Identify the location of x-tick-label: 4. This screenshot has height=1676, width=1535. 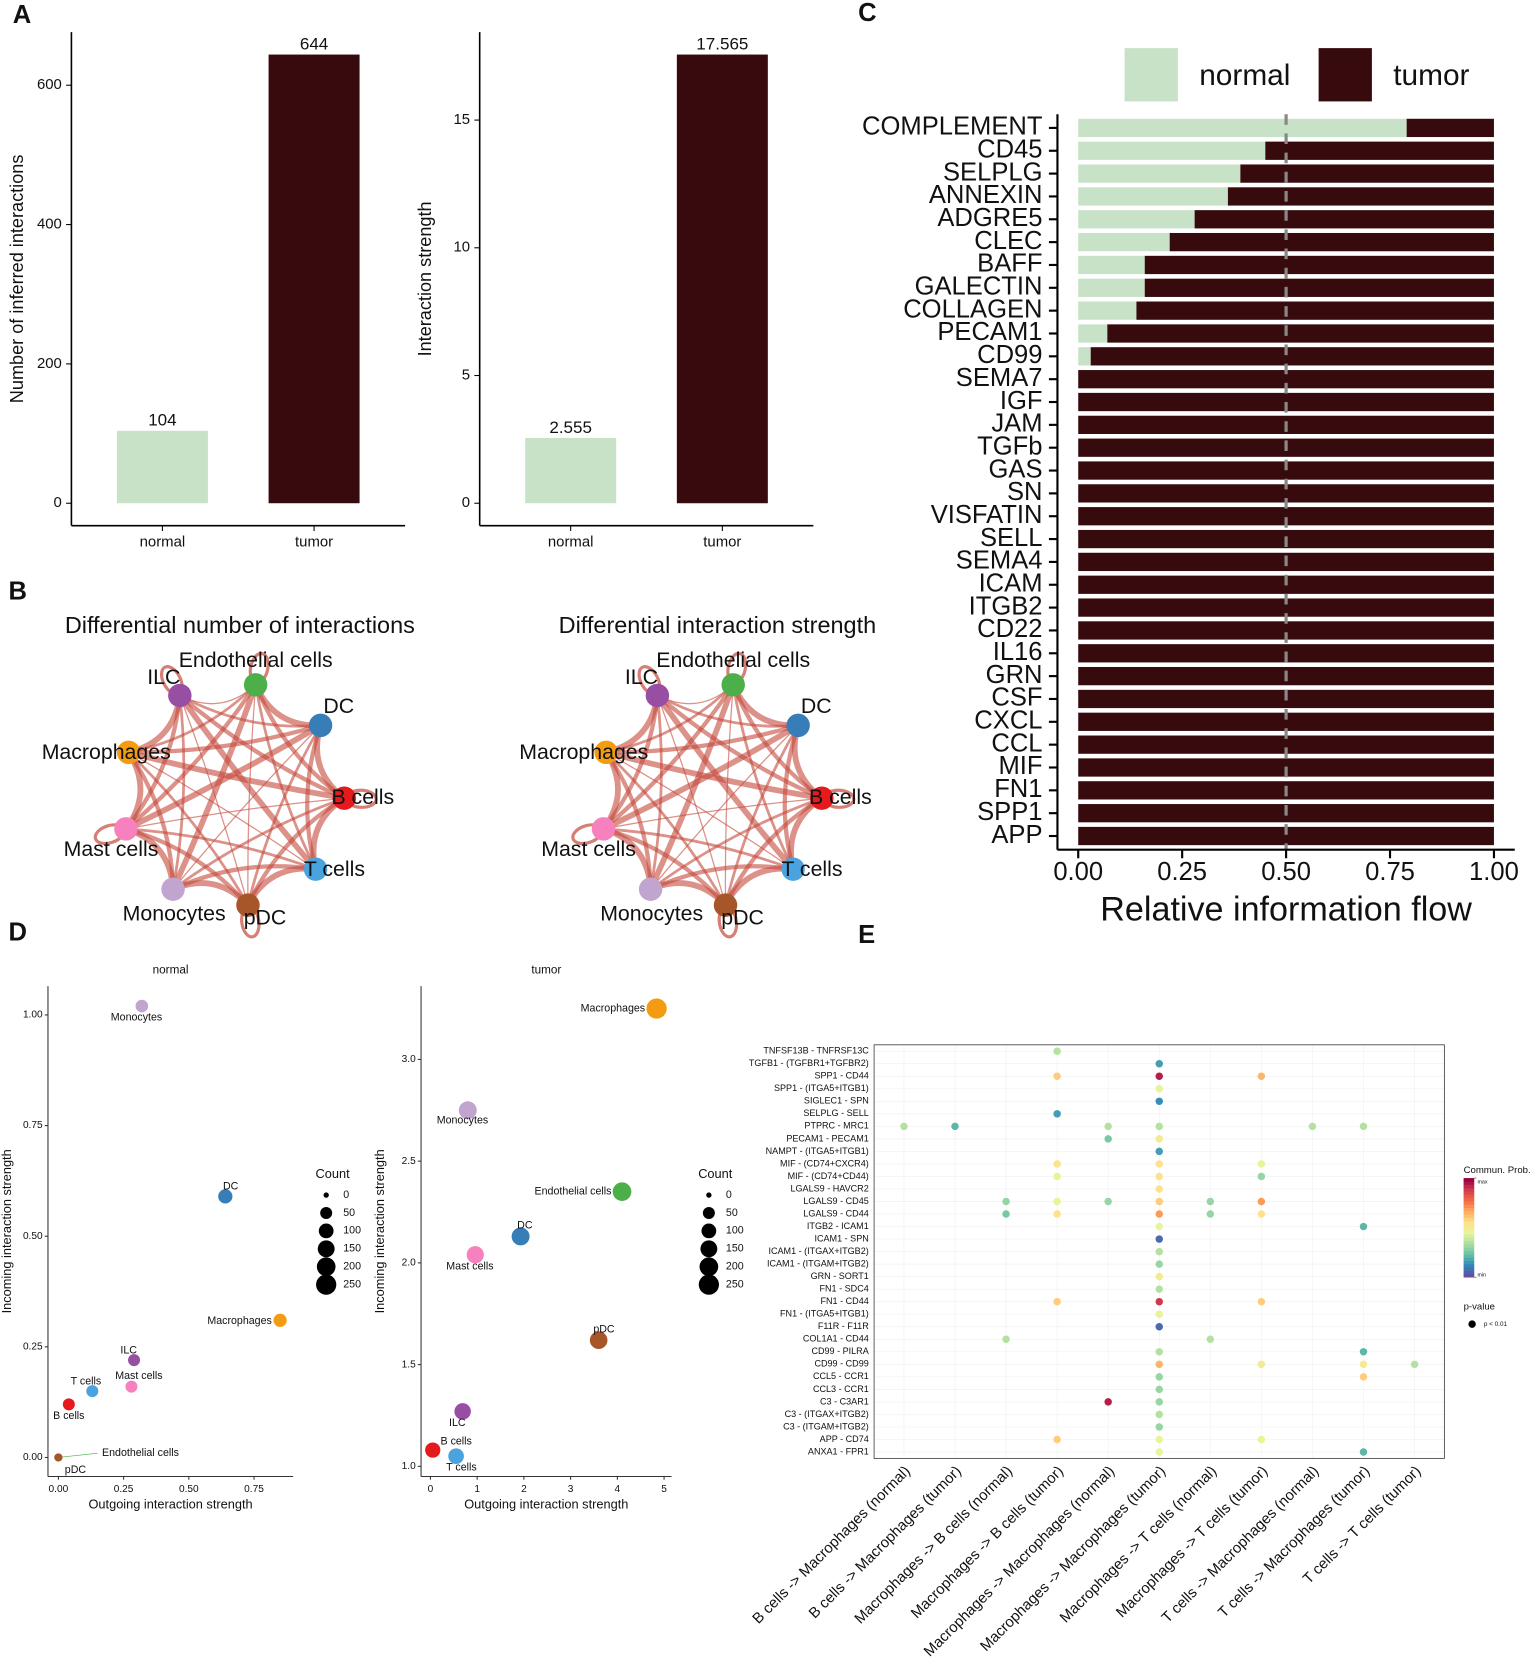
(618, 1489).